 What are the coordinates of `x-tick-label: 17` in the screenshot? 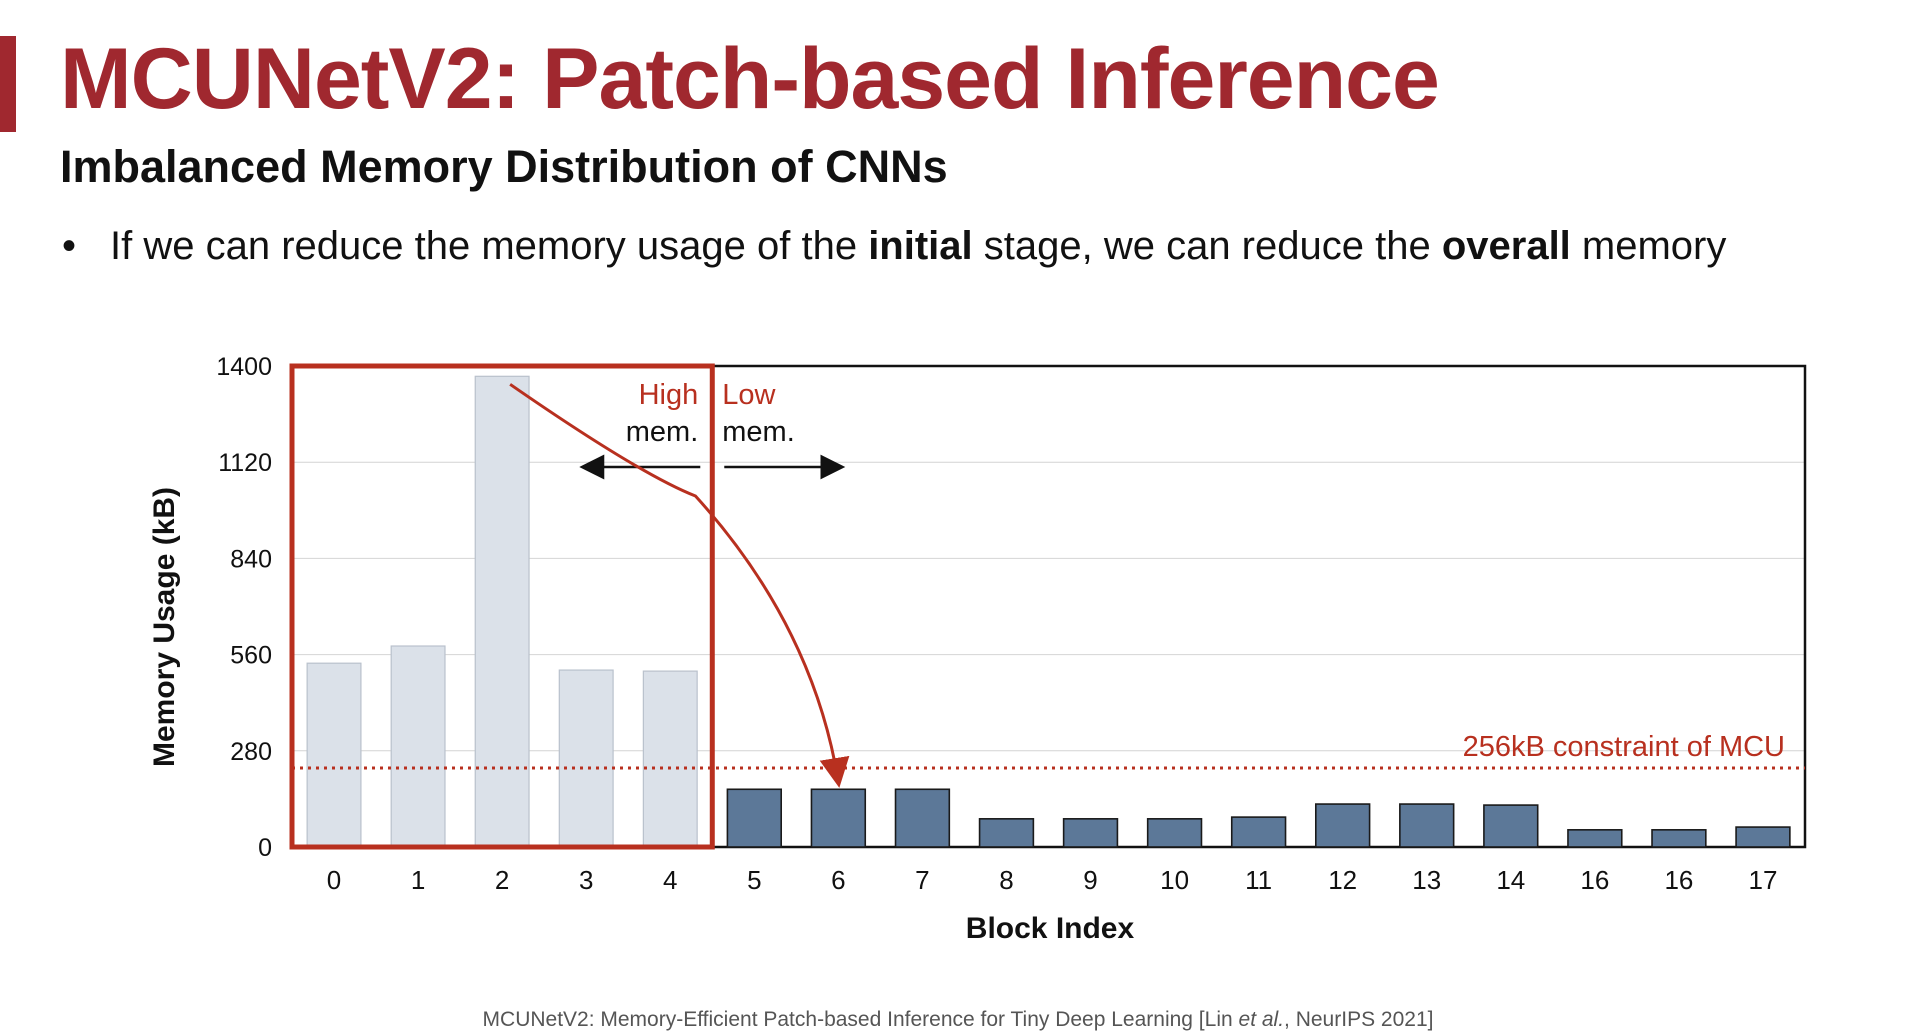 It's located at (1763, 880).